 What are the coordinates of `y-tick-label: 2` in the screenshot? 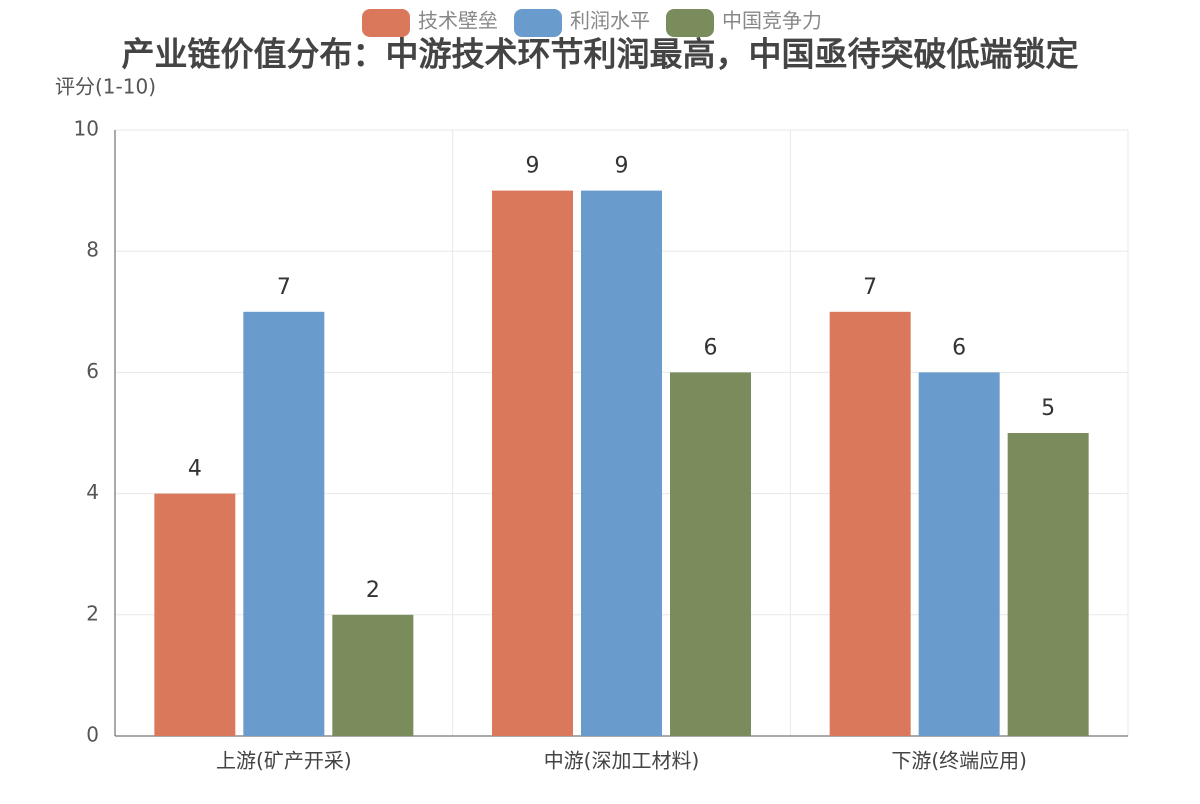 It's located at (92, 613).